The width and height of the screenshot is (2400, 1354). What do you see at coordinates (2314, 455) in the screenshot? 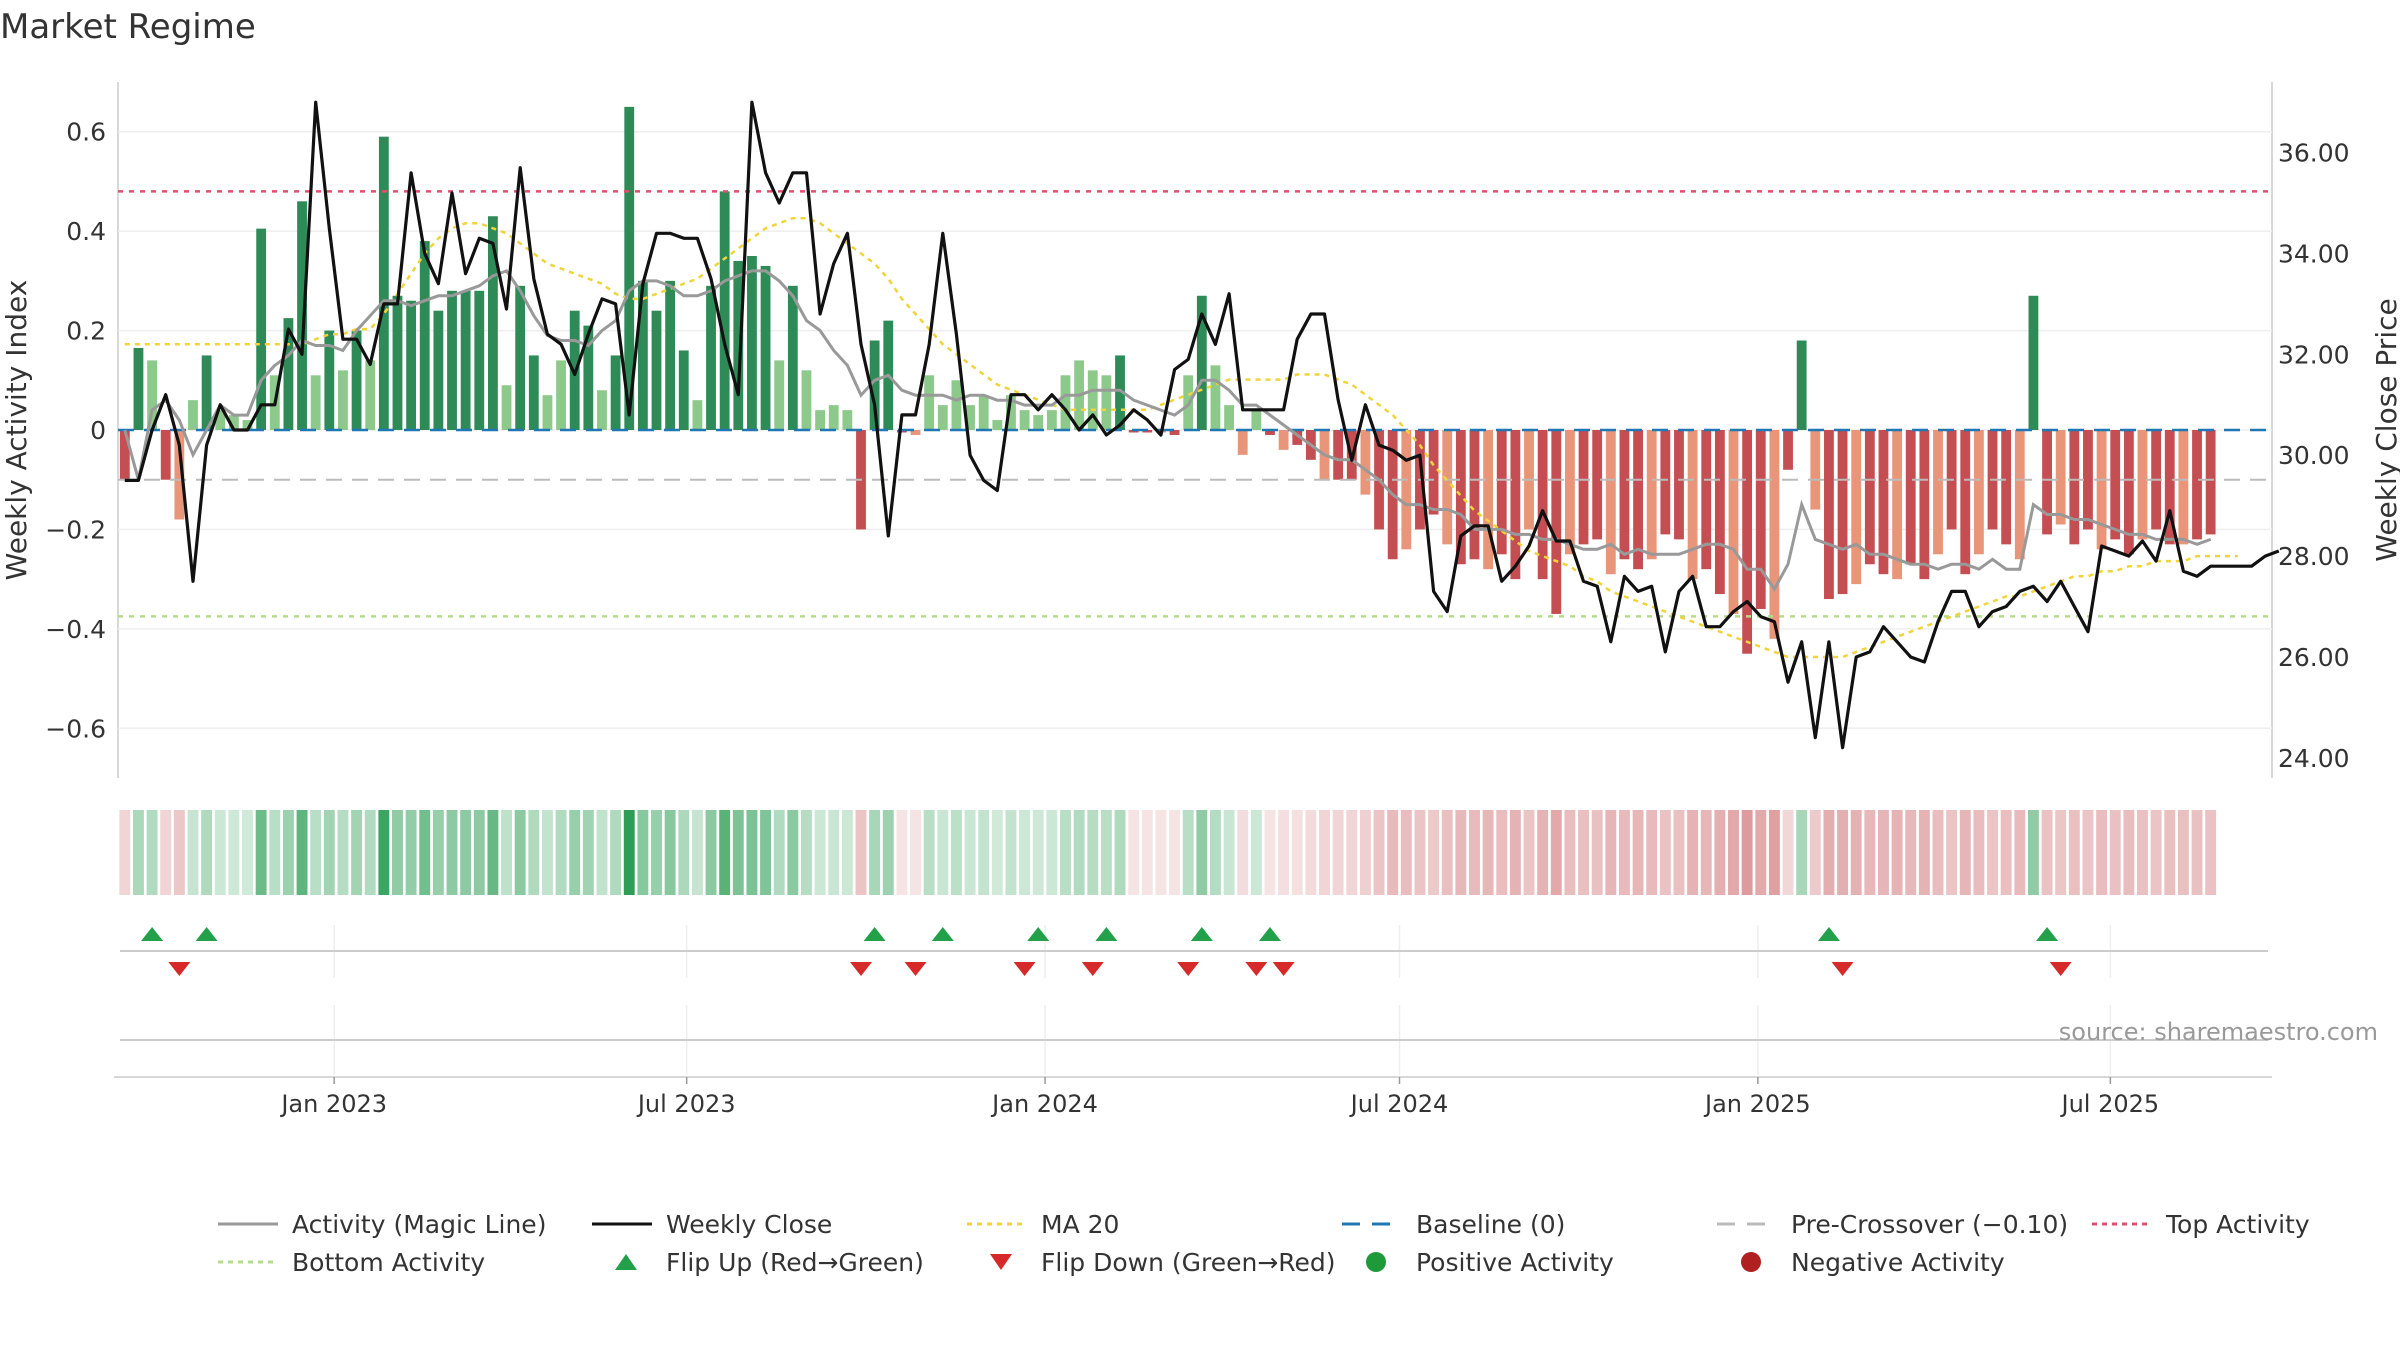
I see `y-tick-right: 30.00` at bounding box center [2314, 455].